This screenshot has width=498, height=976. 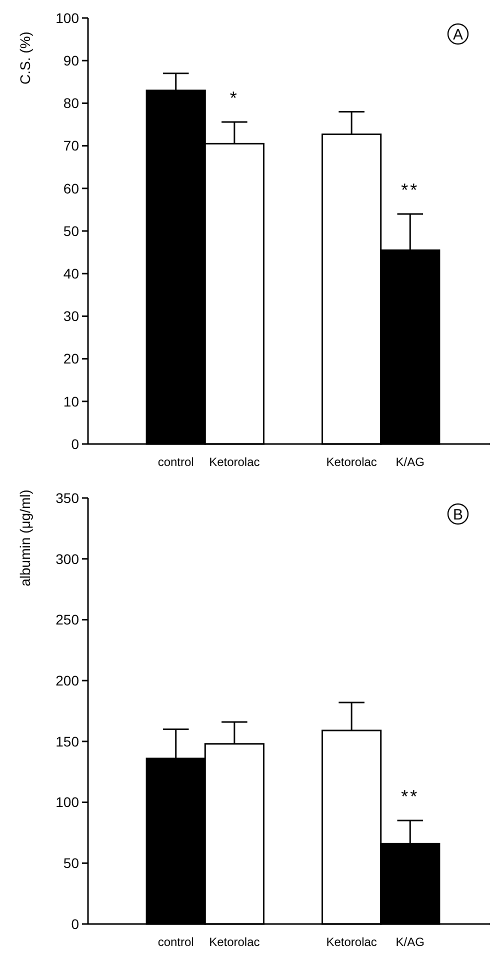 I want to click on text: A, so click(x=458, y=35).